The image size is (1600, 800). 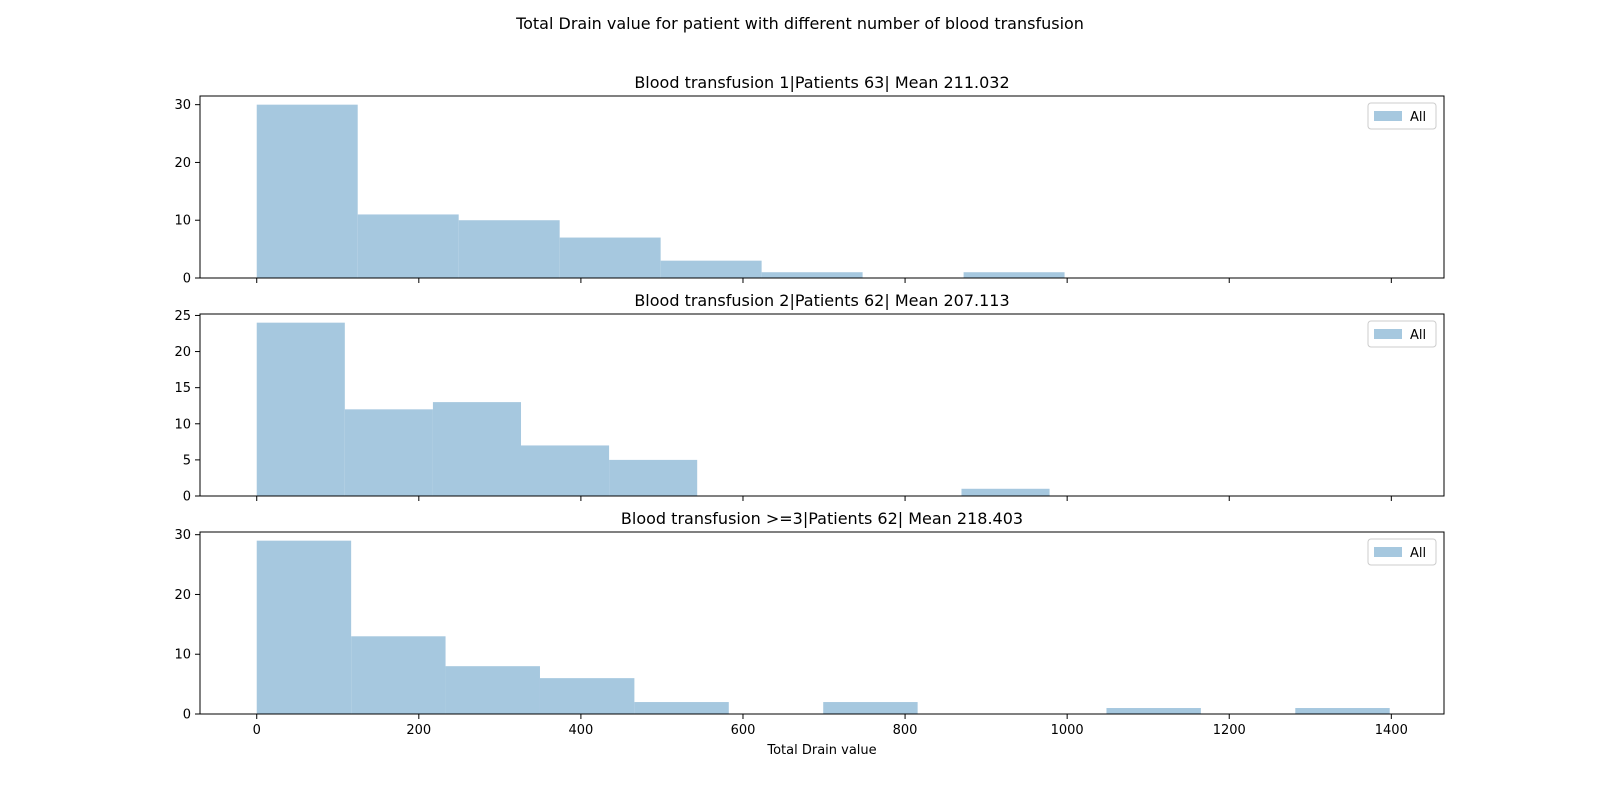 What do you see at coordinates (182, 388) in the screenshot?
I see `y-tick-label: 15` at bounding box center [182, 388].